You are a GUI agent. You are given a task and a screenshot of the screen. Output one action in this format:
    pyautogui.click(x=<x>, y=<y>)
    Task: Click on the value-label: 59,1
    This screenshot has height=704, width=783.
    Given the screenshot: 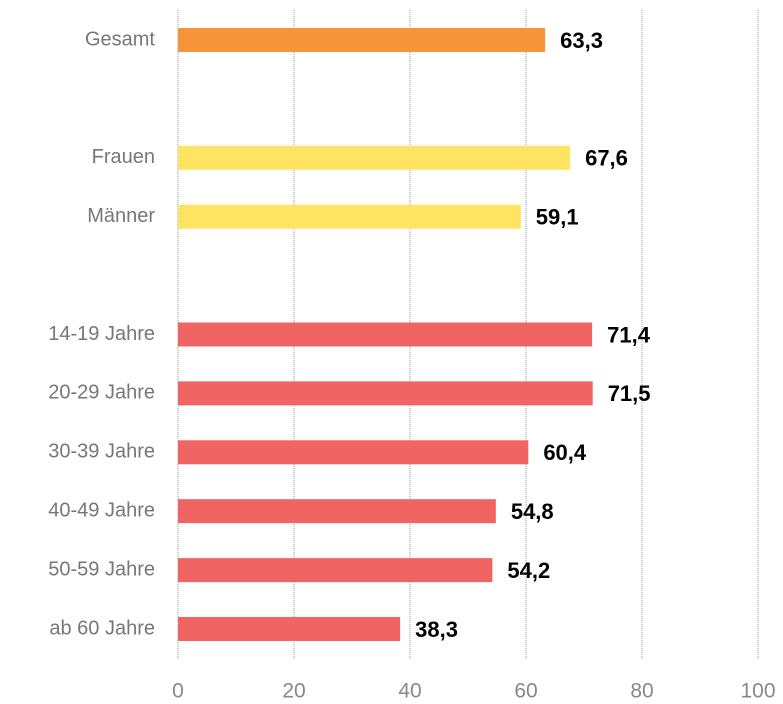 What is the action you would take?
    pyautogui.click(x=557, y=217)
    